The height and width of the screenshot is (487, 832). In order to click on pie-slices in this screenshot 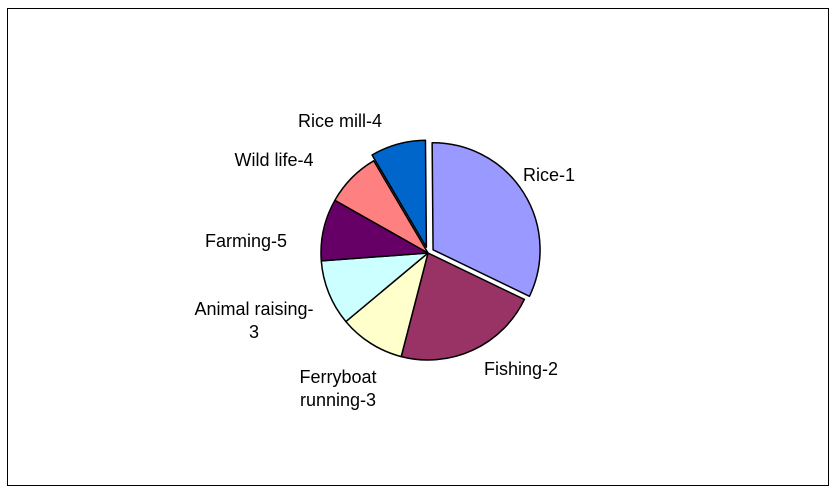, I will do `click(430, 250)`.